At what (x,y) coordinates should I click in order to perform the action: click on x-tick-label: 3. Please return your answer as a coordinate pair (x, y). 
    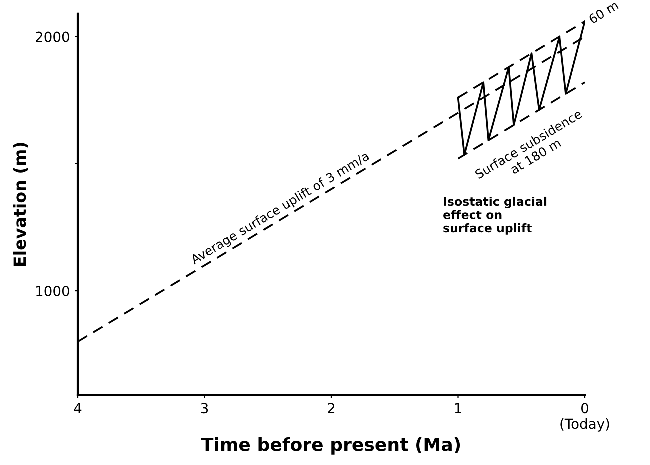
    Looking at the image, I should click on (204, 408).